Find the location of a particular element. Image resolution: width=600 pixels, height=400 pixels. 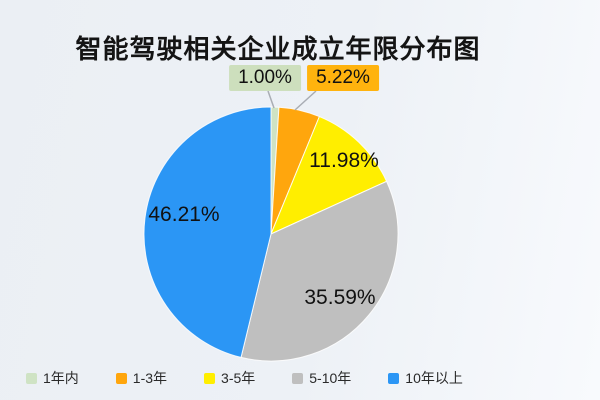

legend-item-1年内: 1年内 is located at coordinates (52, 378).